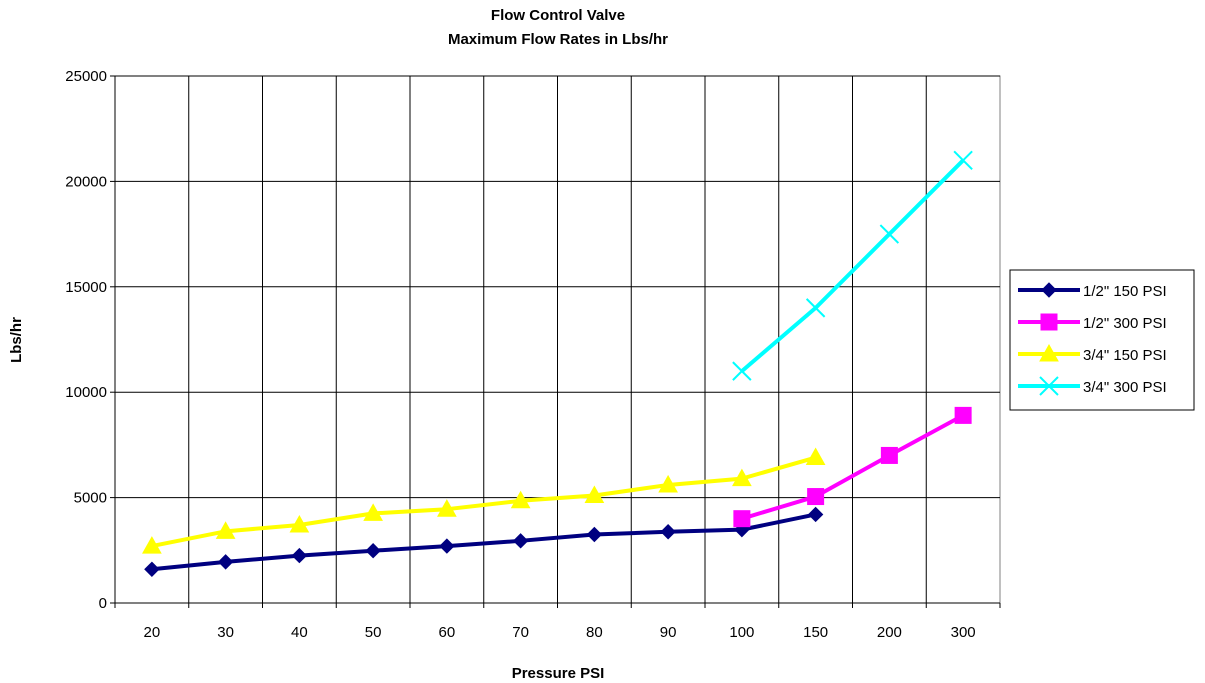 The height and width of the screenshot is (683, 1205). What do you see at coordinates (594, 632) in the screenshot?
I see `x-tick-label: 80` at bounding box center [594, 632].